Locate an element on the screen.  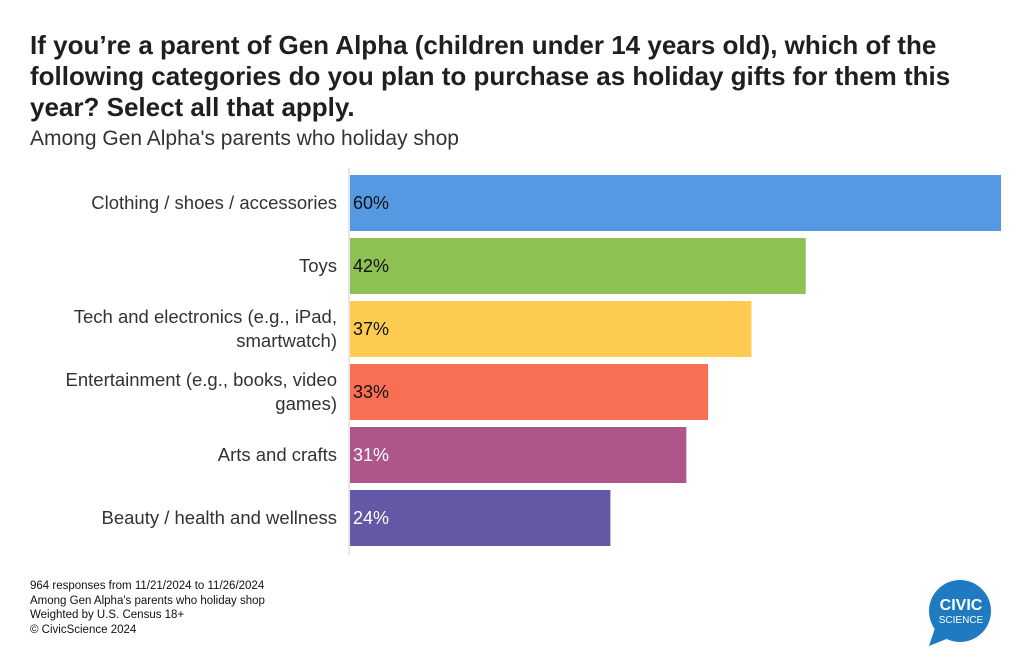
bar-value-label: 60% is located at coordinates (371, 203).